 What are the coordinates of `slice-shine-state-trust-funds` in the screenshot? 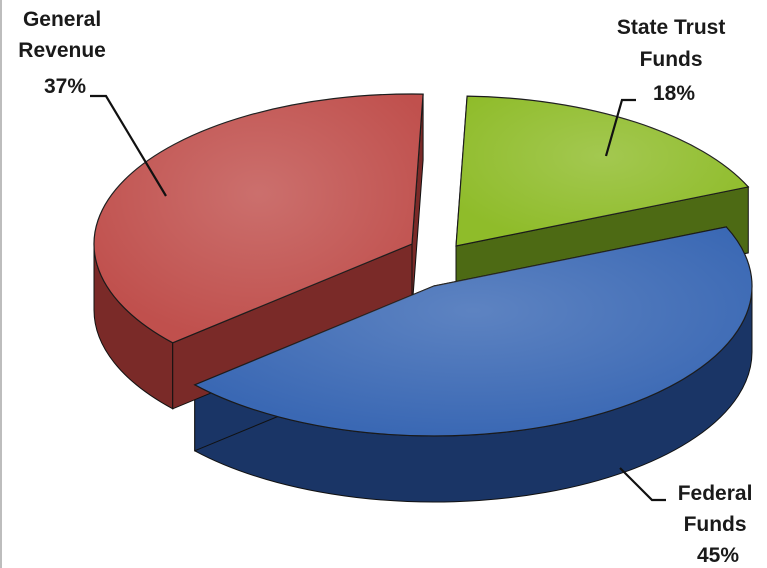 It's located at (602, 171).